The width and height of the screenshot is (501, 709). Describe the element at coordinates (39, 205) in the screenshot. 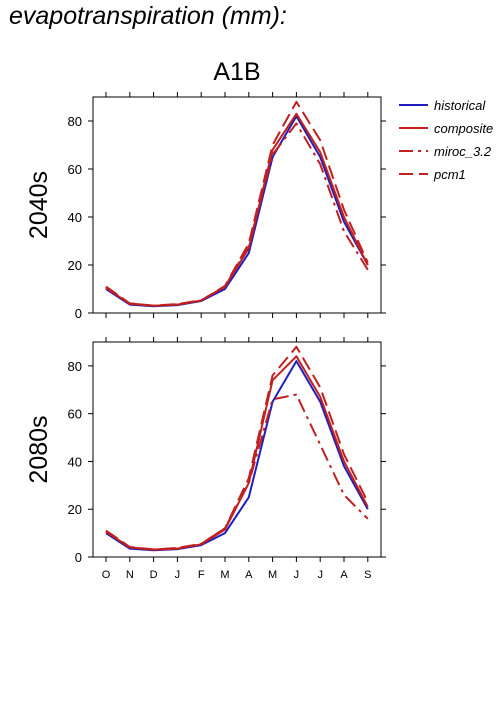

I see `panel-label: 2040s` at that location.